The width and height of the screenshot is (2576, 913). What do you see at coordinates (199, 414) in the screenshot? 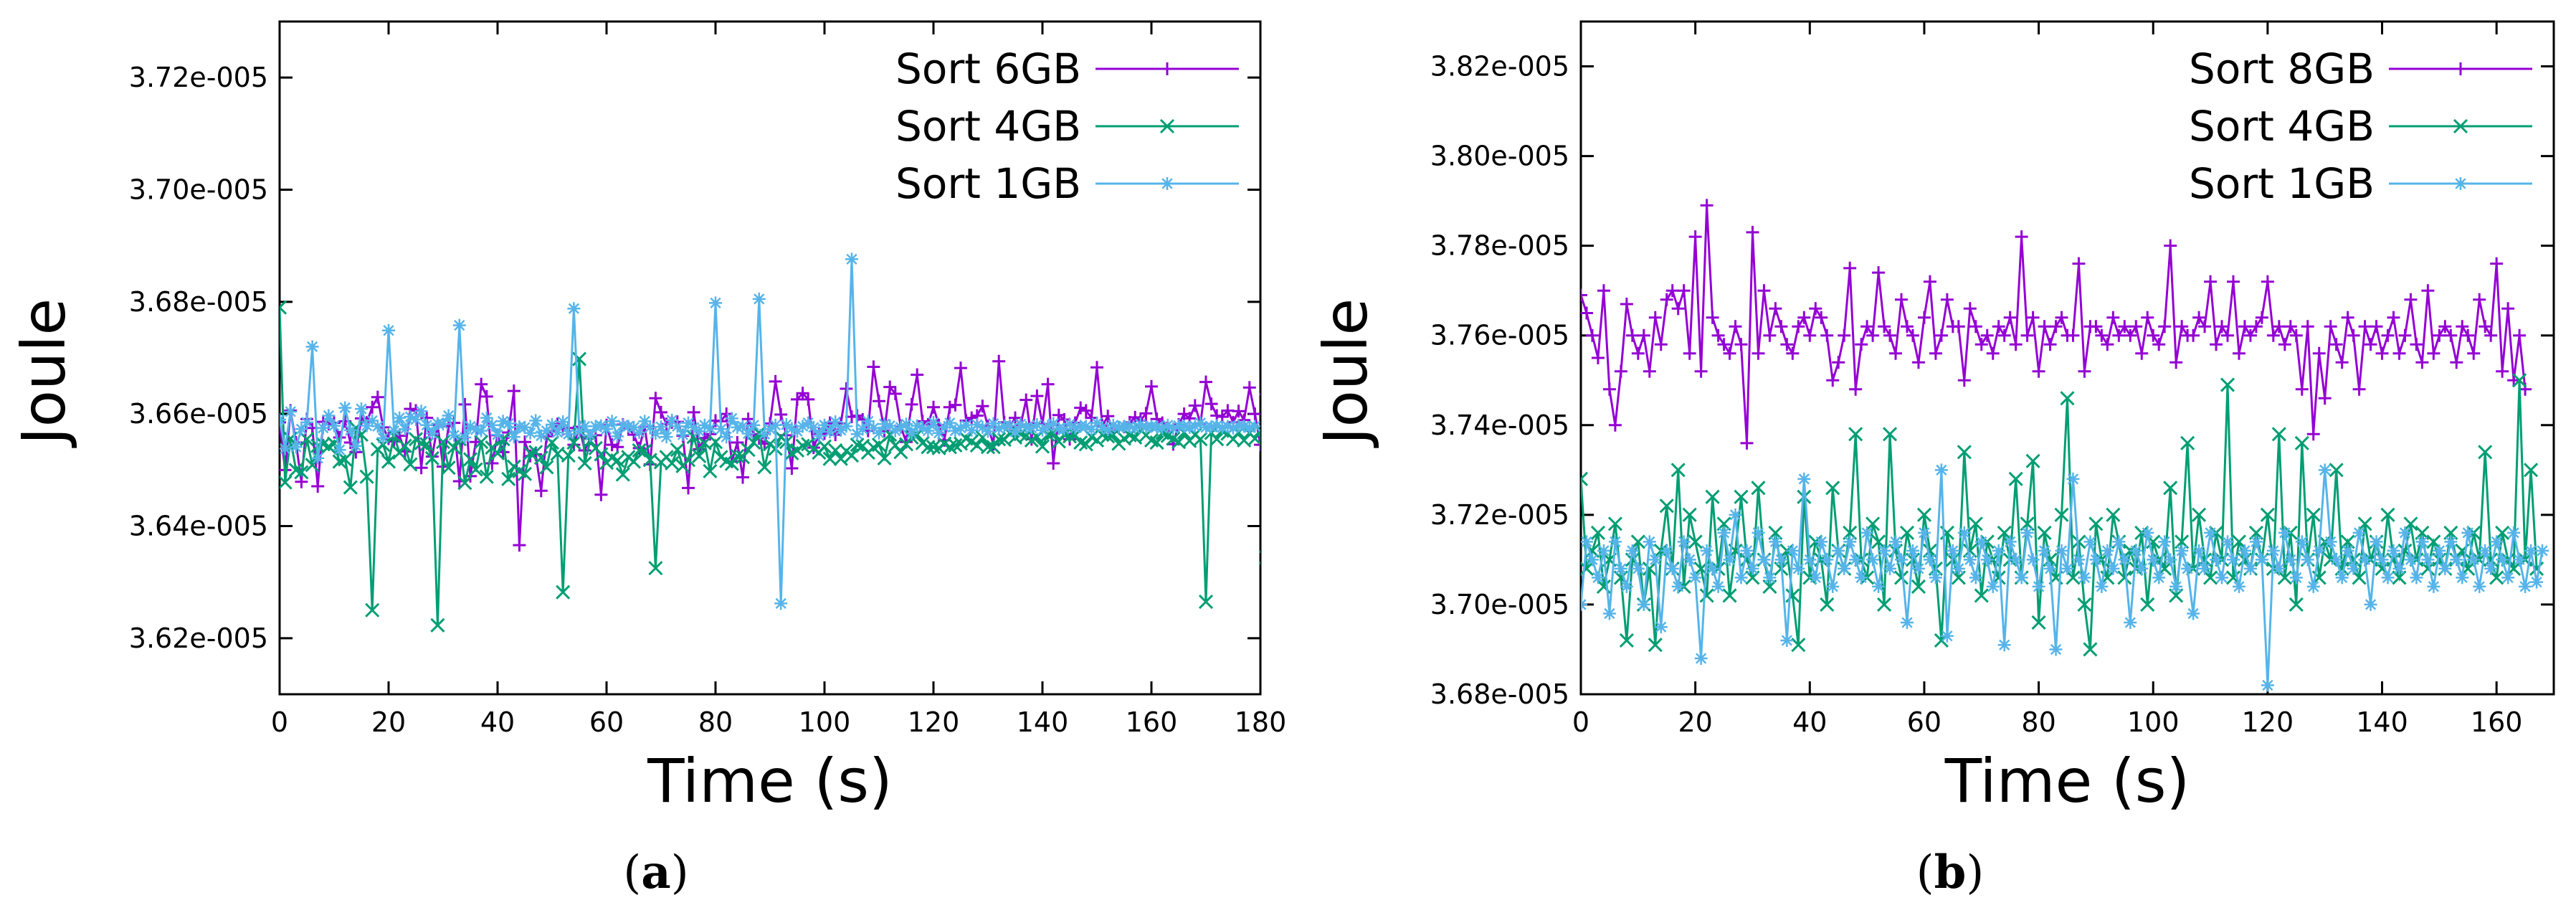
I see `y-tick-label: 3.66e-005` at bounding box center [199, 414].